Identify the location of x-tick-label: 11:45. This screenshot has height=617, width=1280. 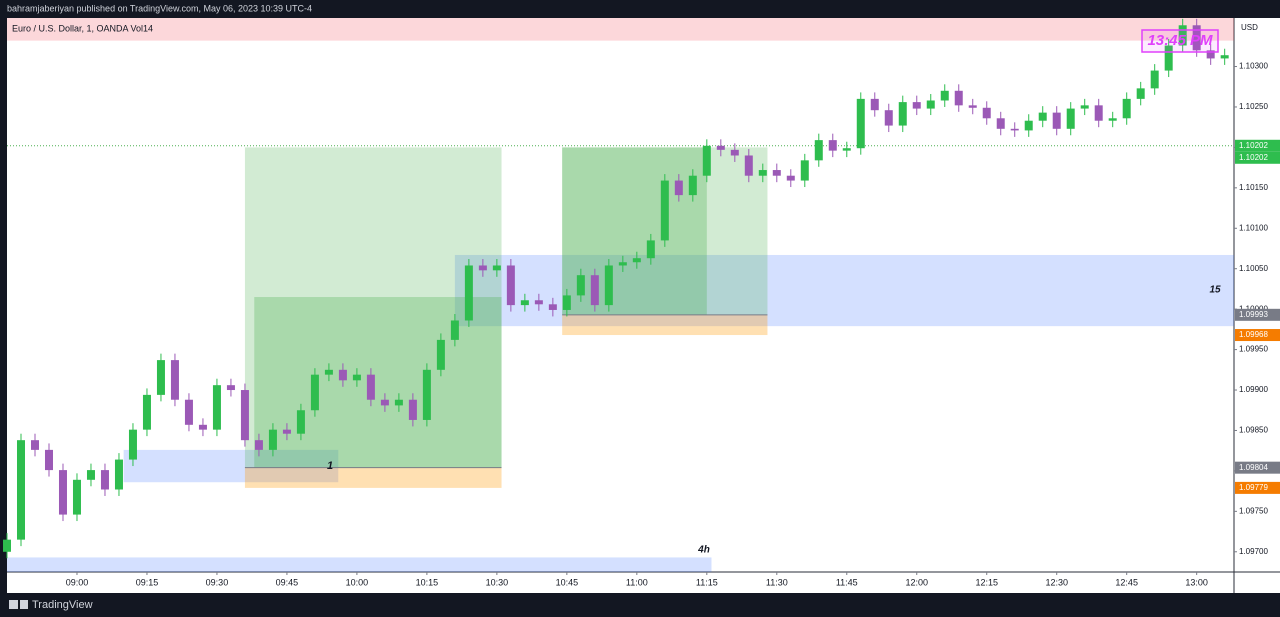
(847, 582).